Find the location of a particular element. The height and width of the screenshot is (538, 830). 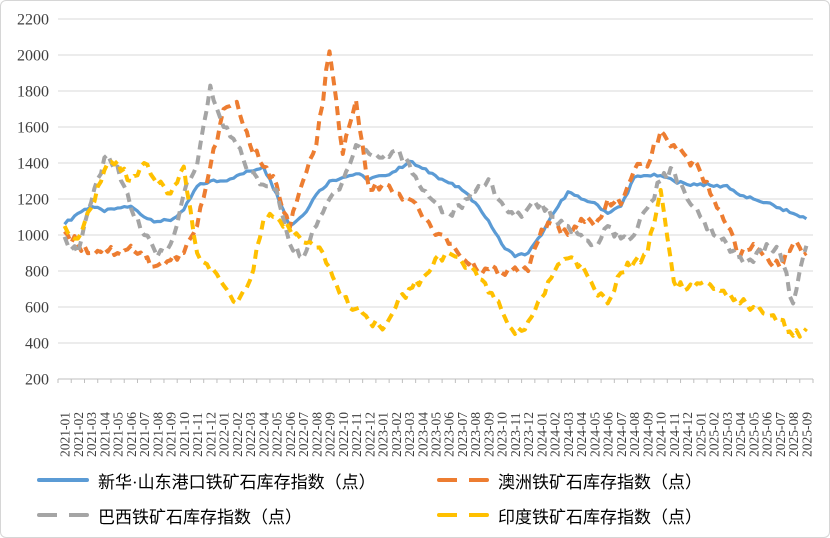

x-axis-tick-label: 2021-07 is located at coordinates (144, 434).